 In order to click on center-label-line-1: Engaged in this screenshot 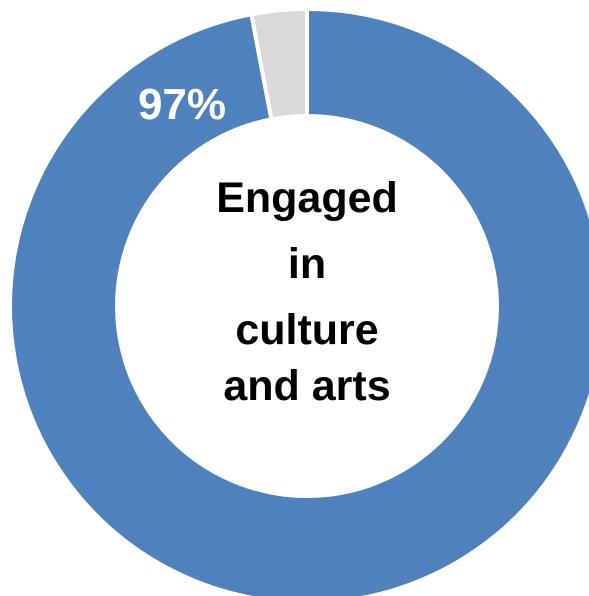, I will do `click(307, 198)`.